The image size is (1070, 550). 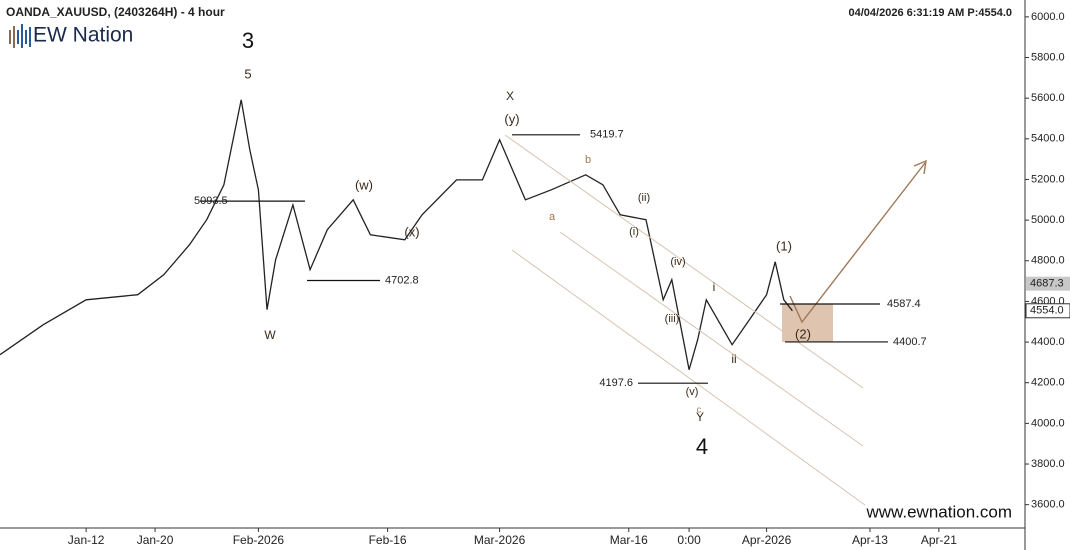 What do you see at coordinates (511, 118) in the screenshot?
I see `wave-label: (y)` at bounding box center [511, 118].